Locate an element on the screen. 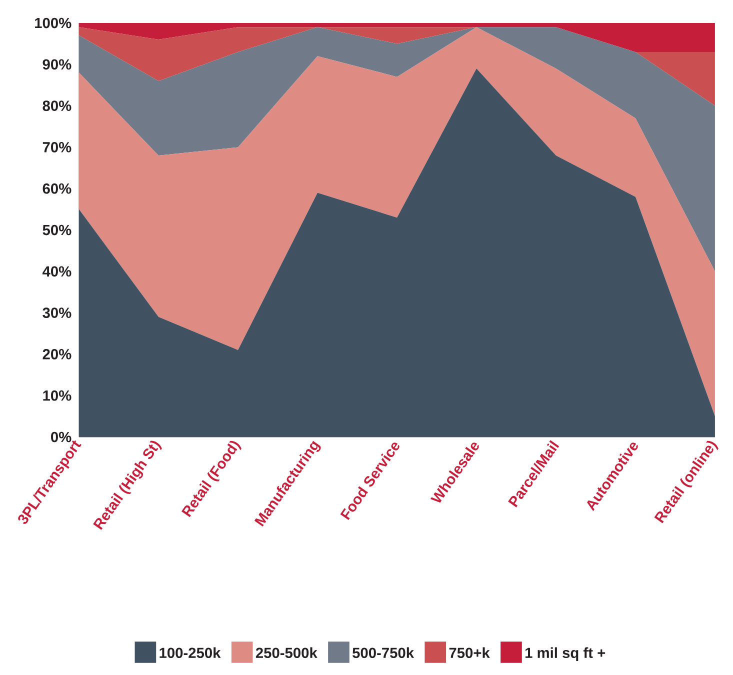 The height and width of the screenshot is (675, 733). y-tick-label: 30% is located at coordinates (57, 313).